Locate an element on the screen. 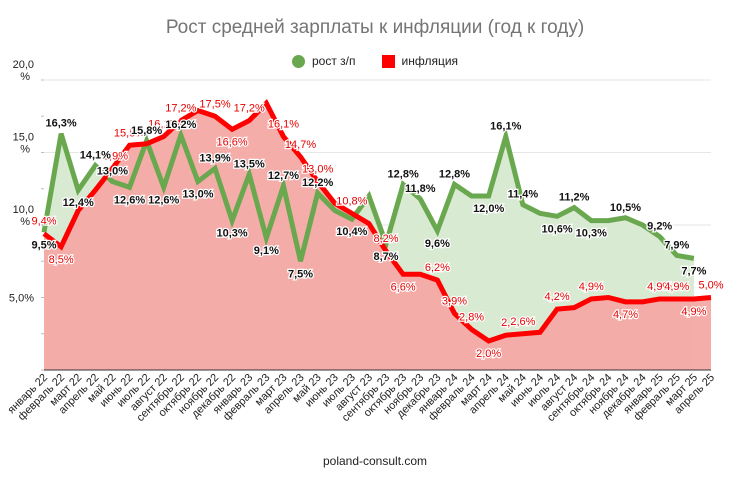  wage-data-label: 15,8% is located at coordinates (146, 131).